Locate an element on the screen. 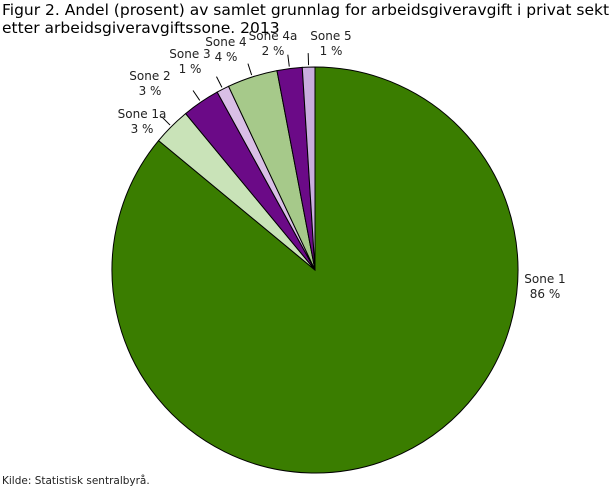  slice-label: Sone 4a is located at coordinates (273, 36).